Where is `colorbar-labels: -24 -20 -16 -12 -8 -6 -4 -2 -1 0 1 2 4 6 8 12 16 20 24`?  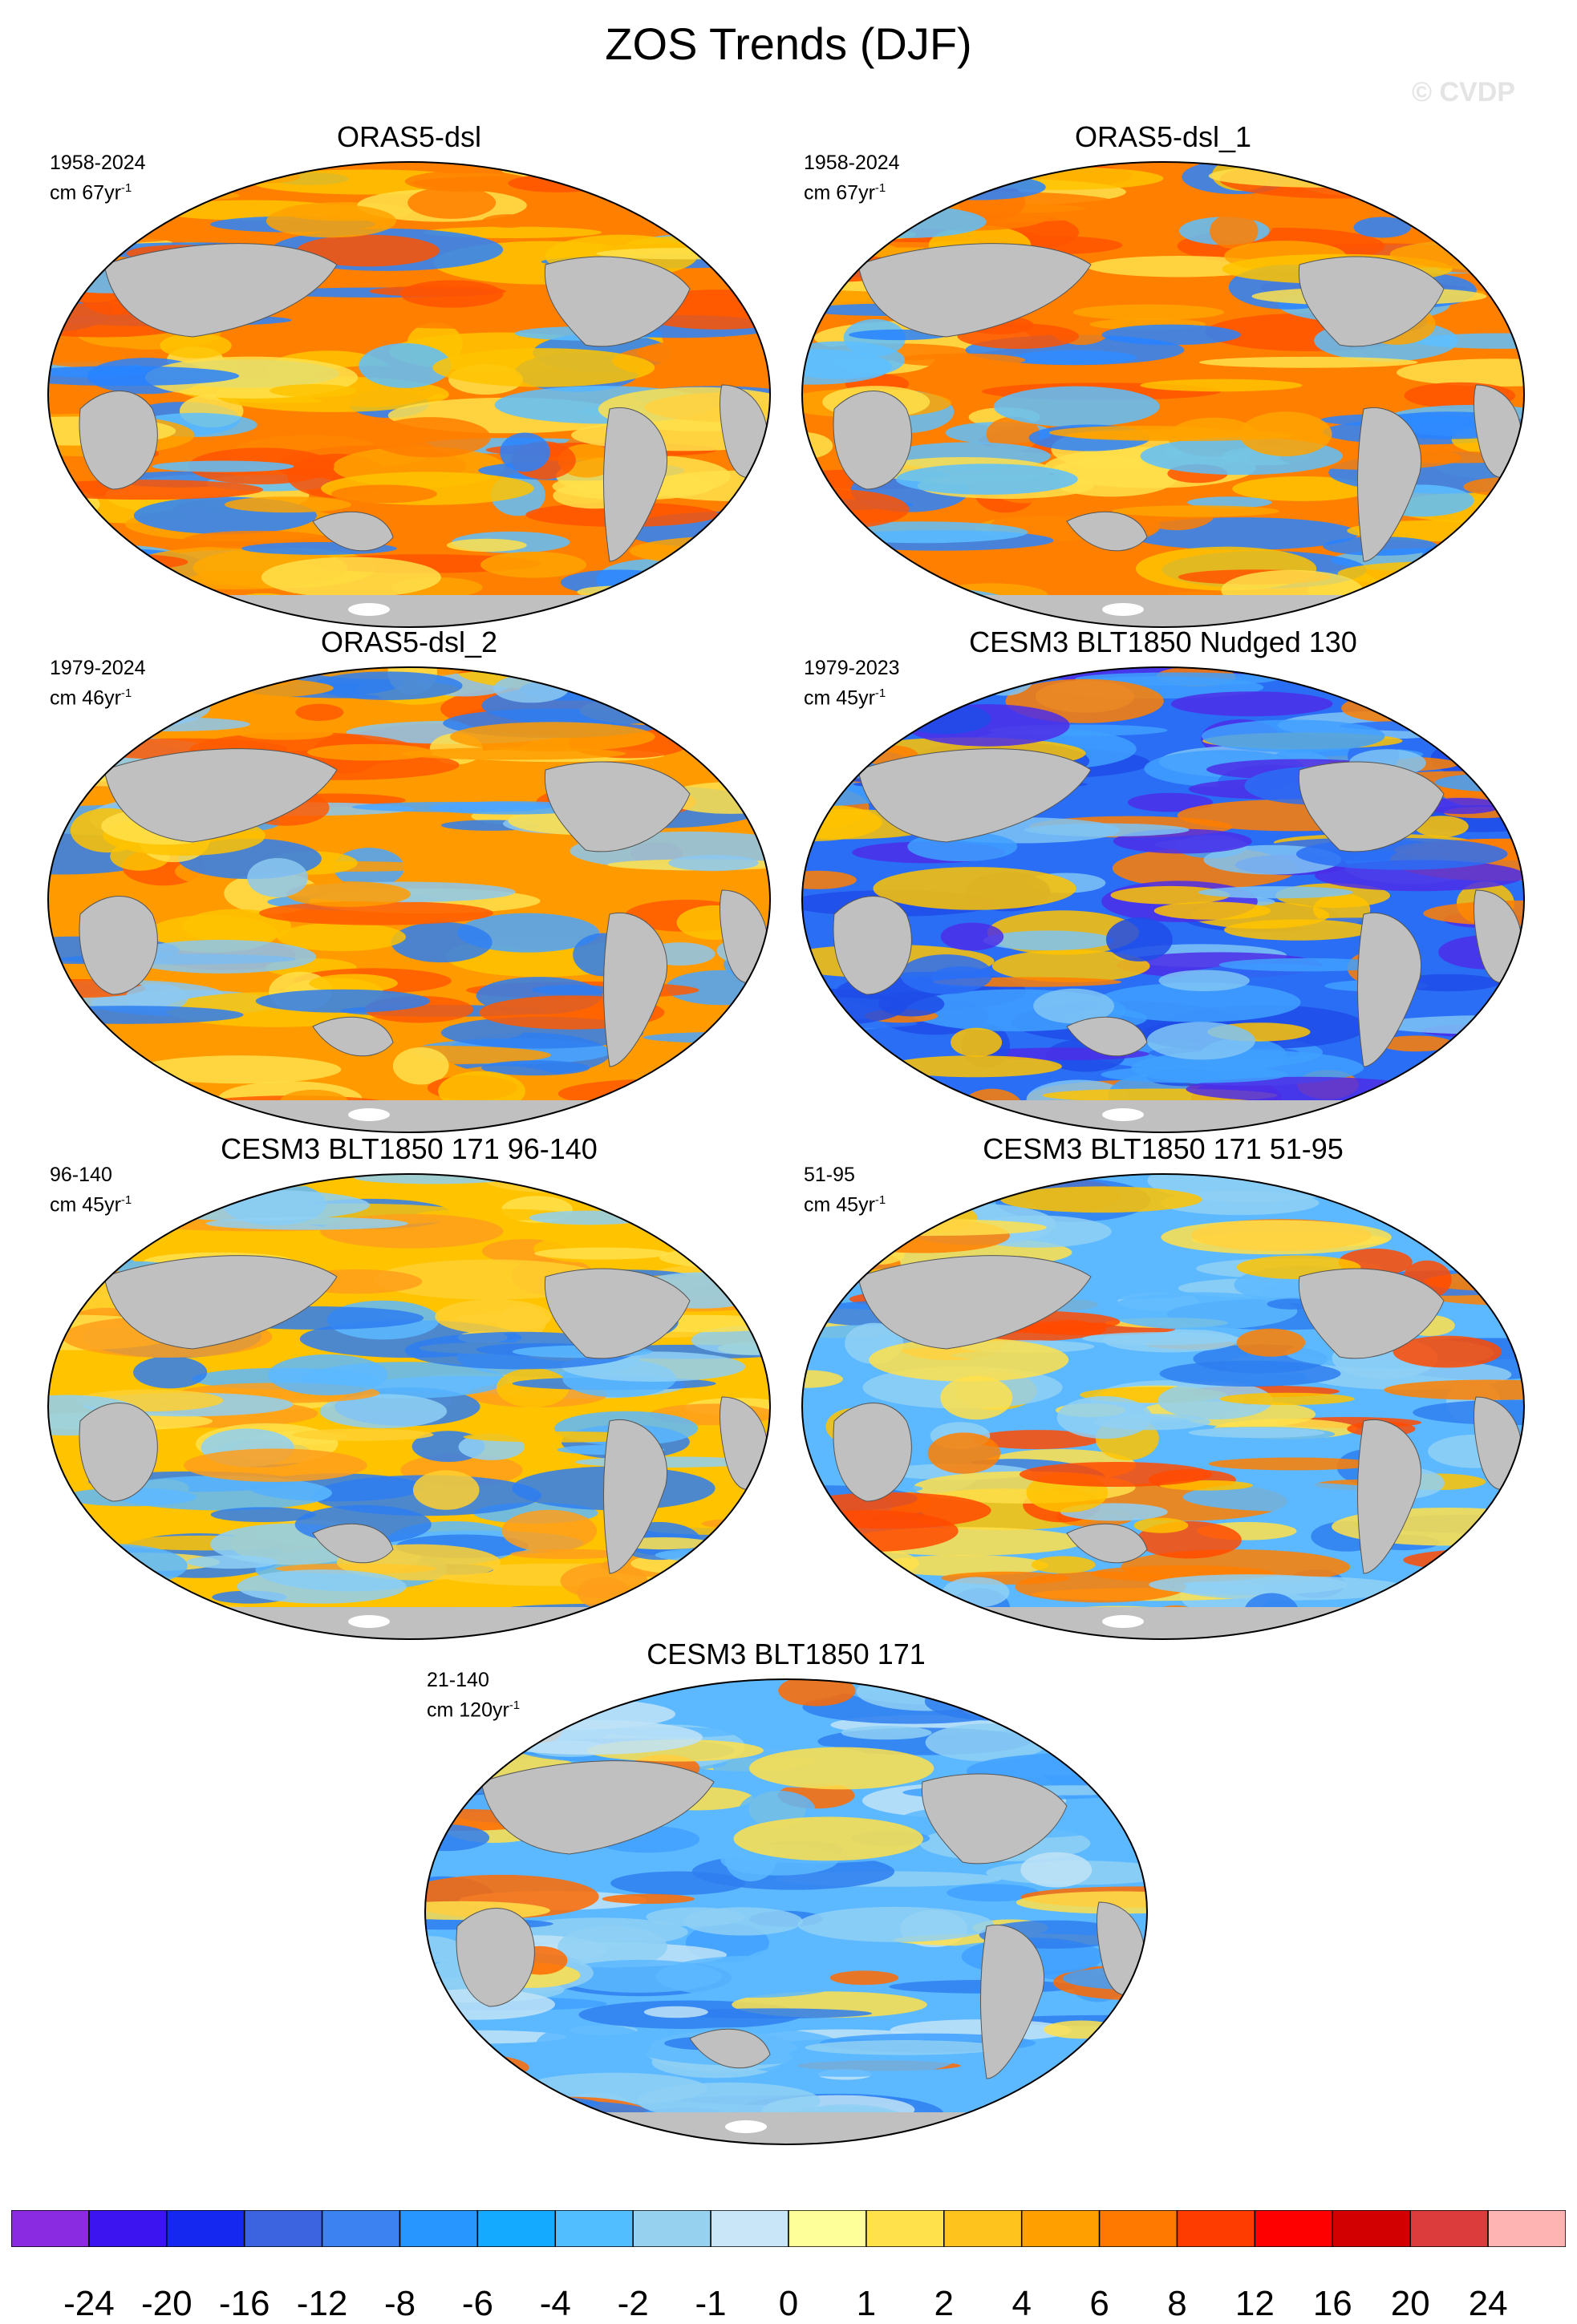 colorbar-labels: -24 -20 -16 -12 -8 -6 -4 -2 -1 0 1 2 4 6 8 12 16 20 24 is located at coordinates (788, 2303).